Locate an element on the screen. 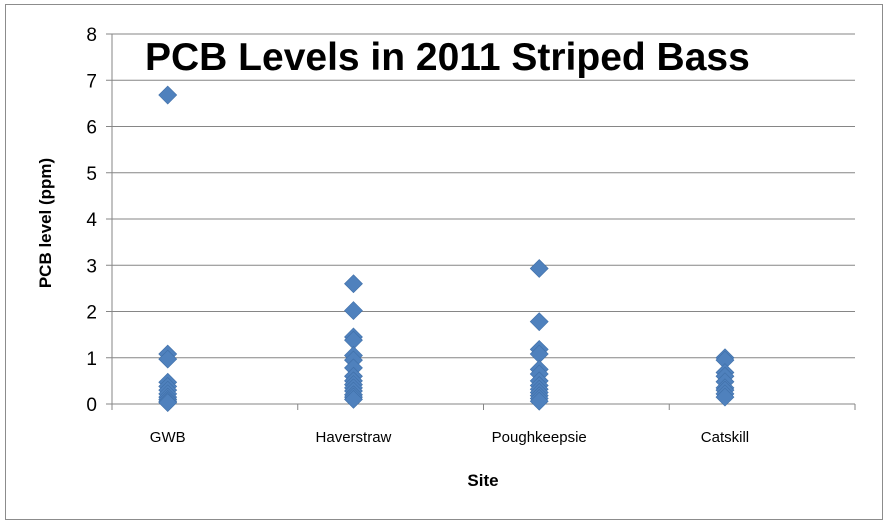 The height and width of the screenshot is (523, 885). x-axis-title: Site is located at coordinates (482, 480).